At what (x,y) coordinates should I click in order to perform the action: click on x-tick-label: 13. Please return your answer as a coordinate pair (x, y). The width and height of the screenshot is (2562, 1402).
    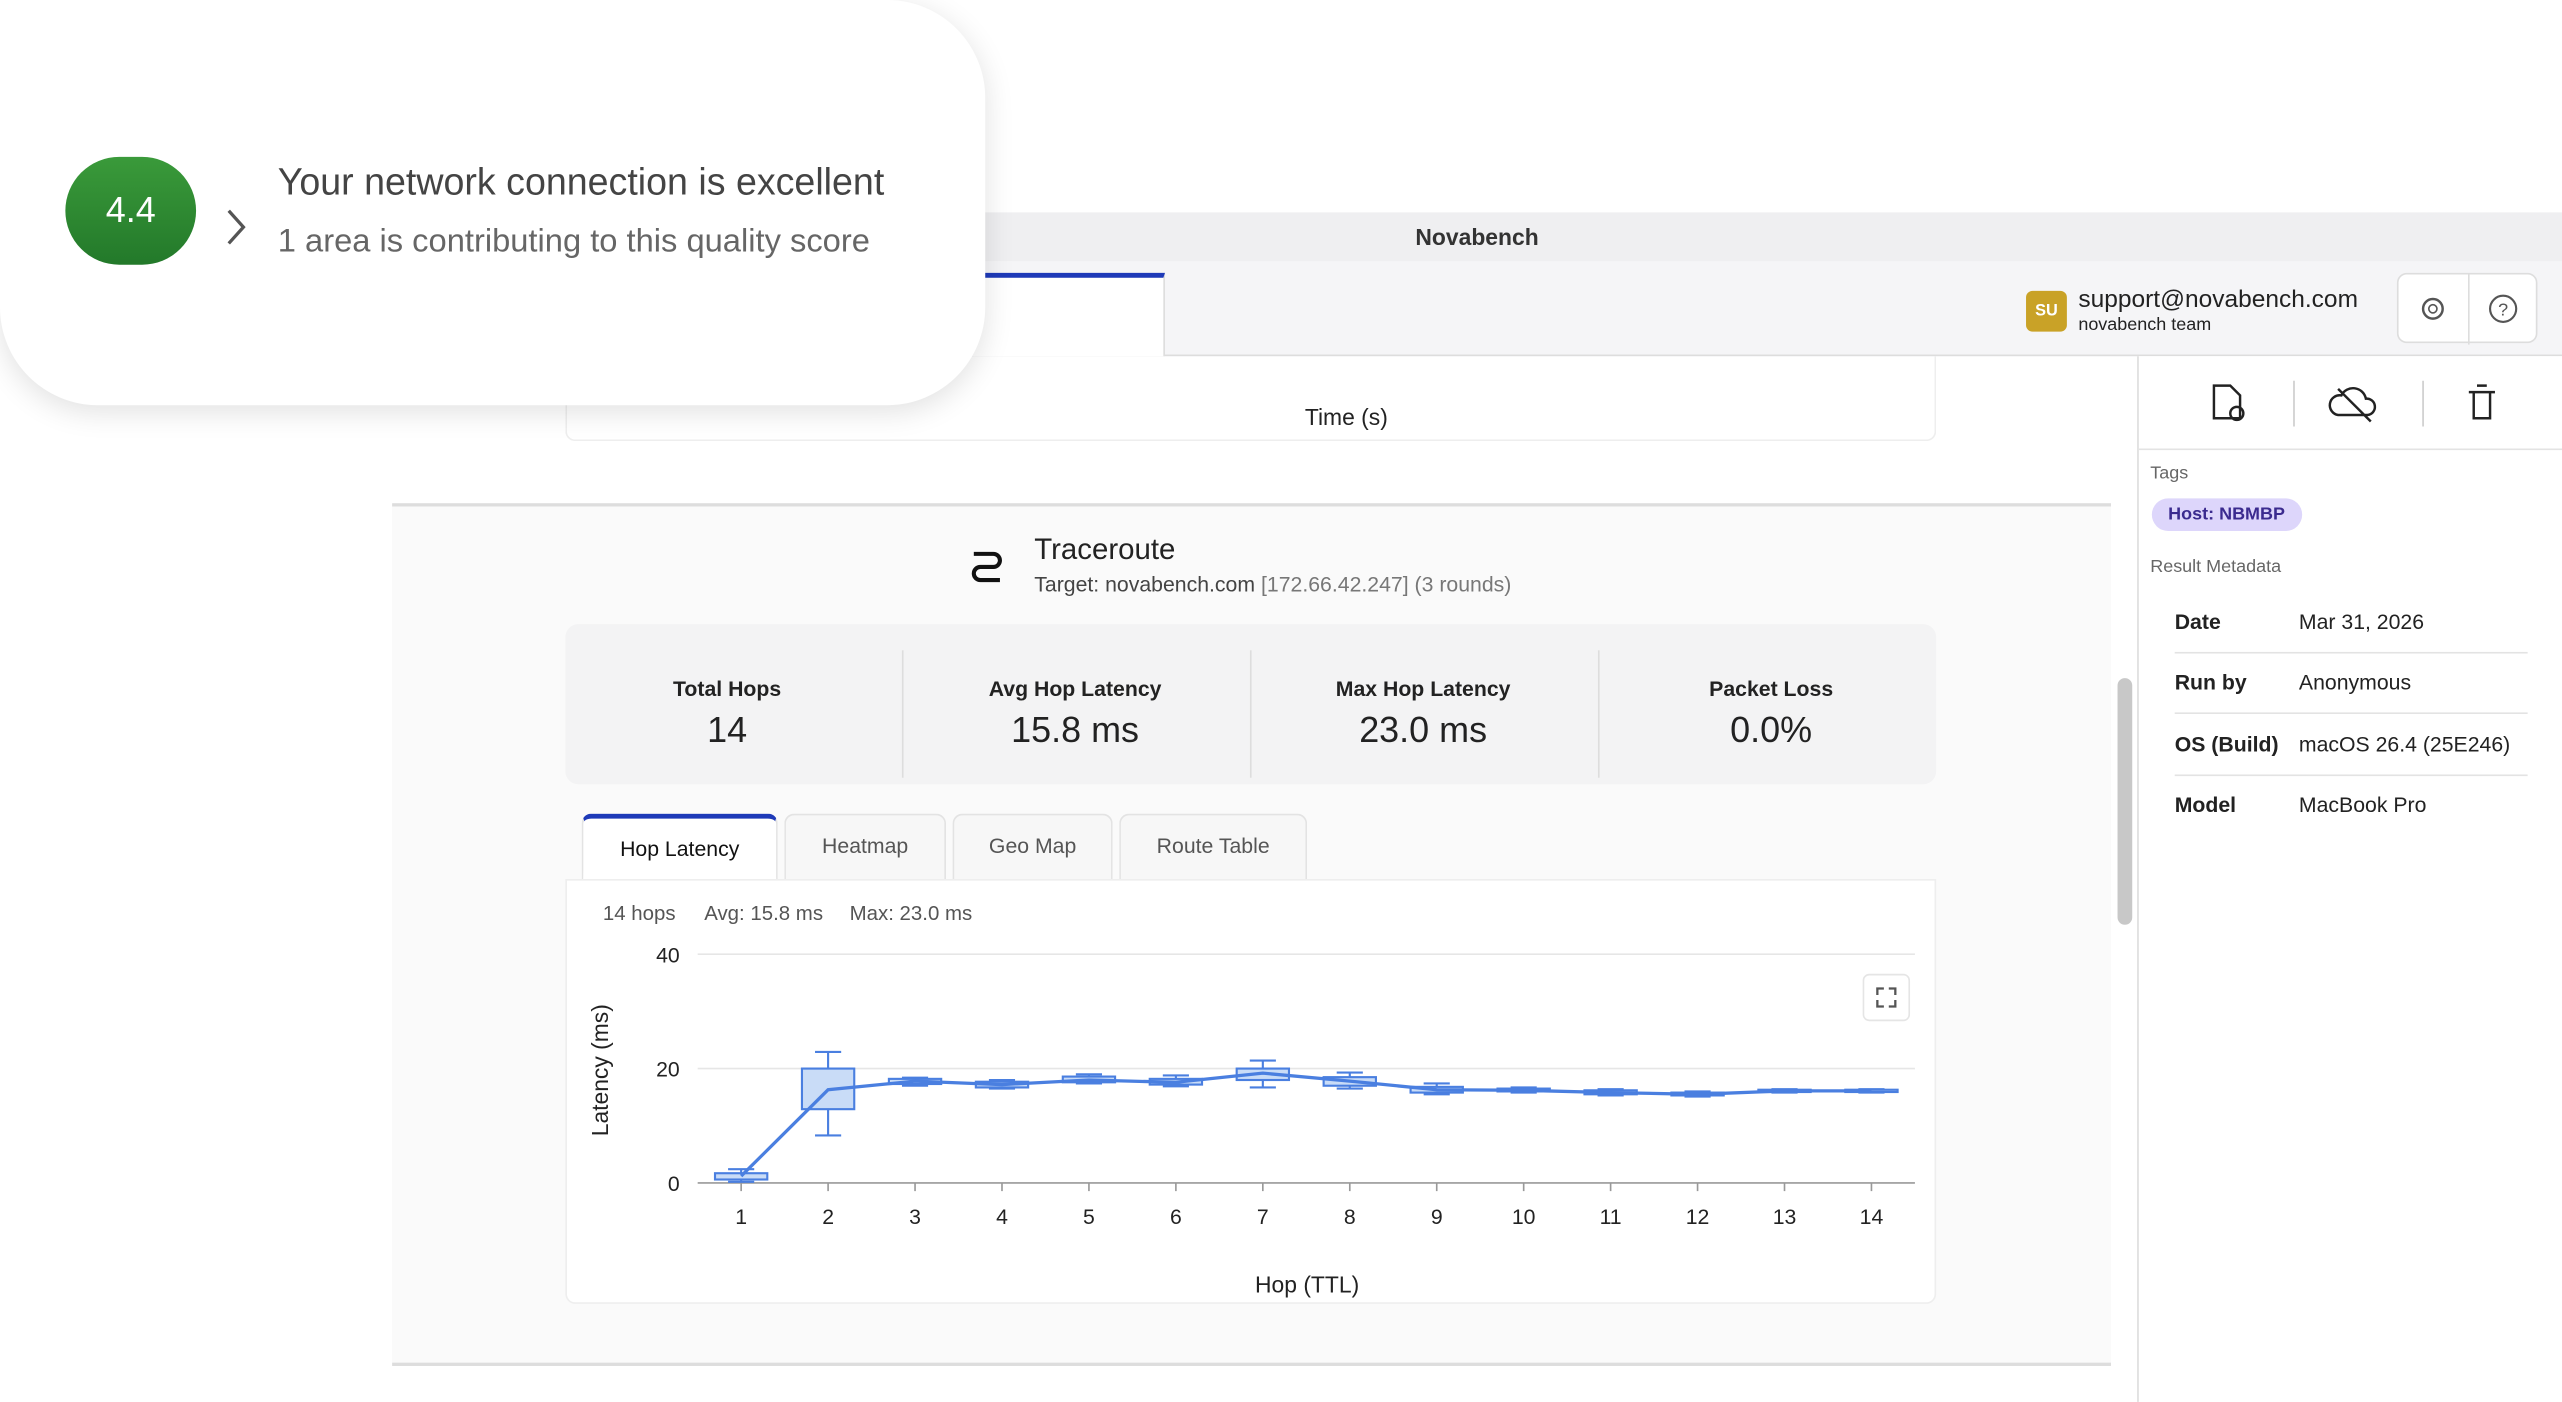
    Looking at the image, I should click on (1785, 1217).